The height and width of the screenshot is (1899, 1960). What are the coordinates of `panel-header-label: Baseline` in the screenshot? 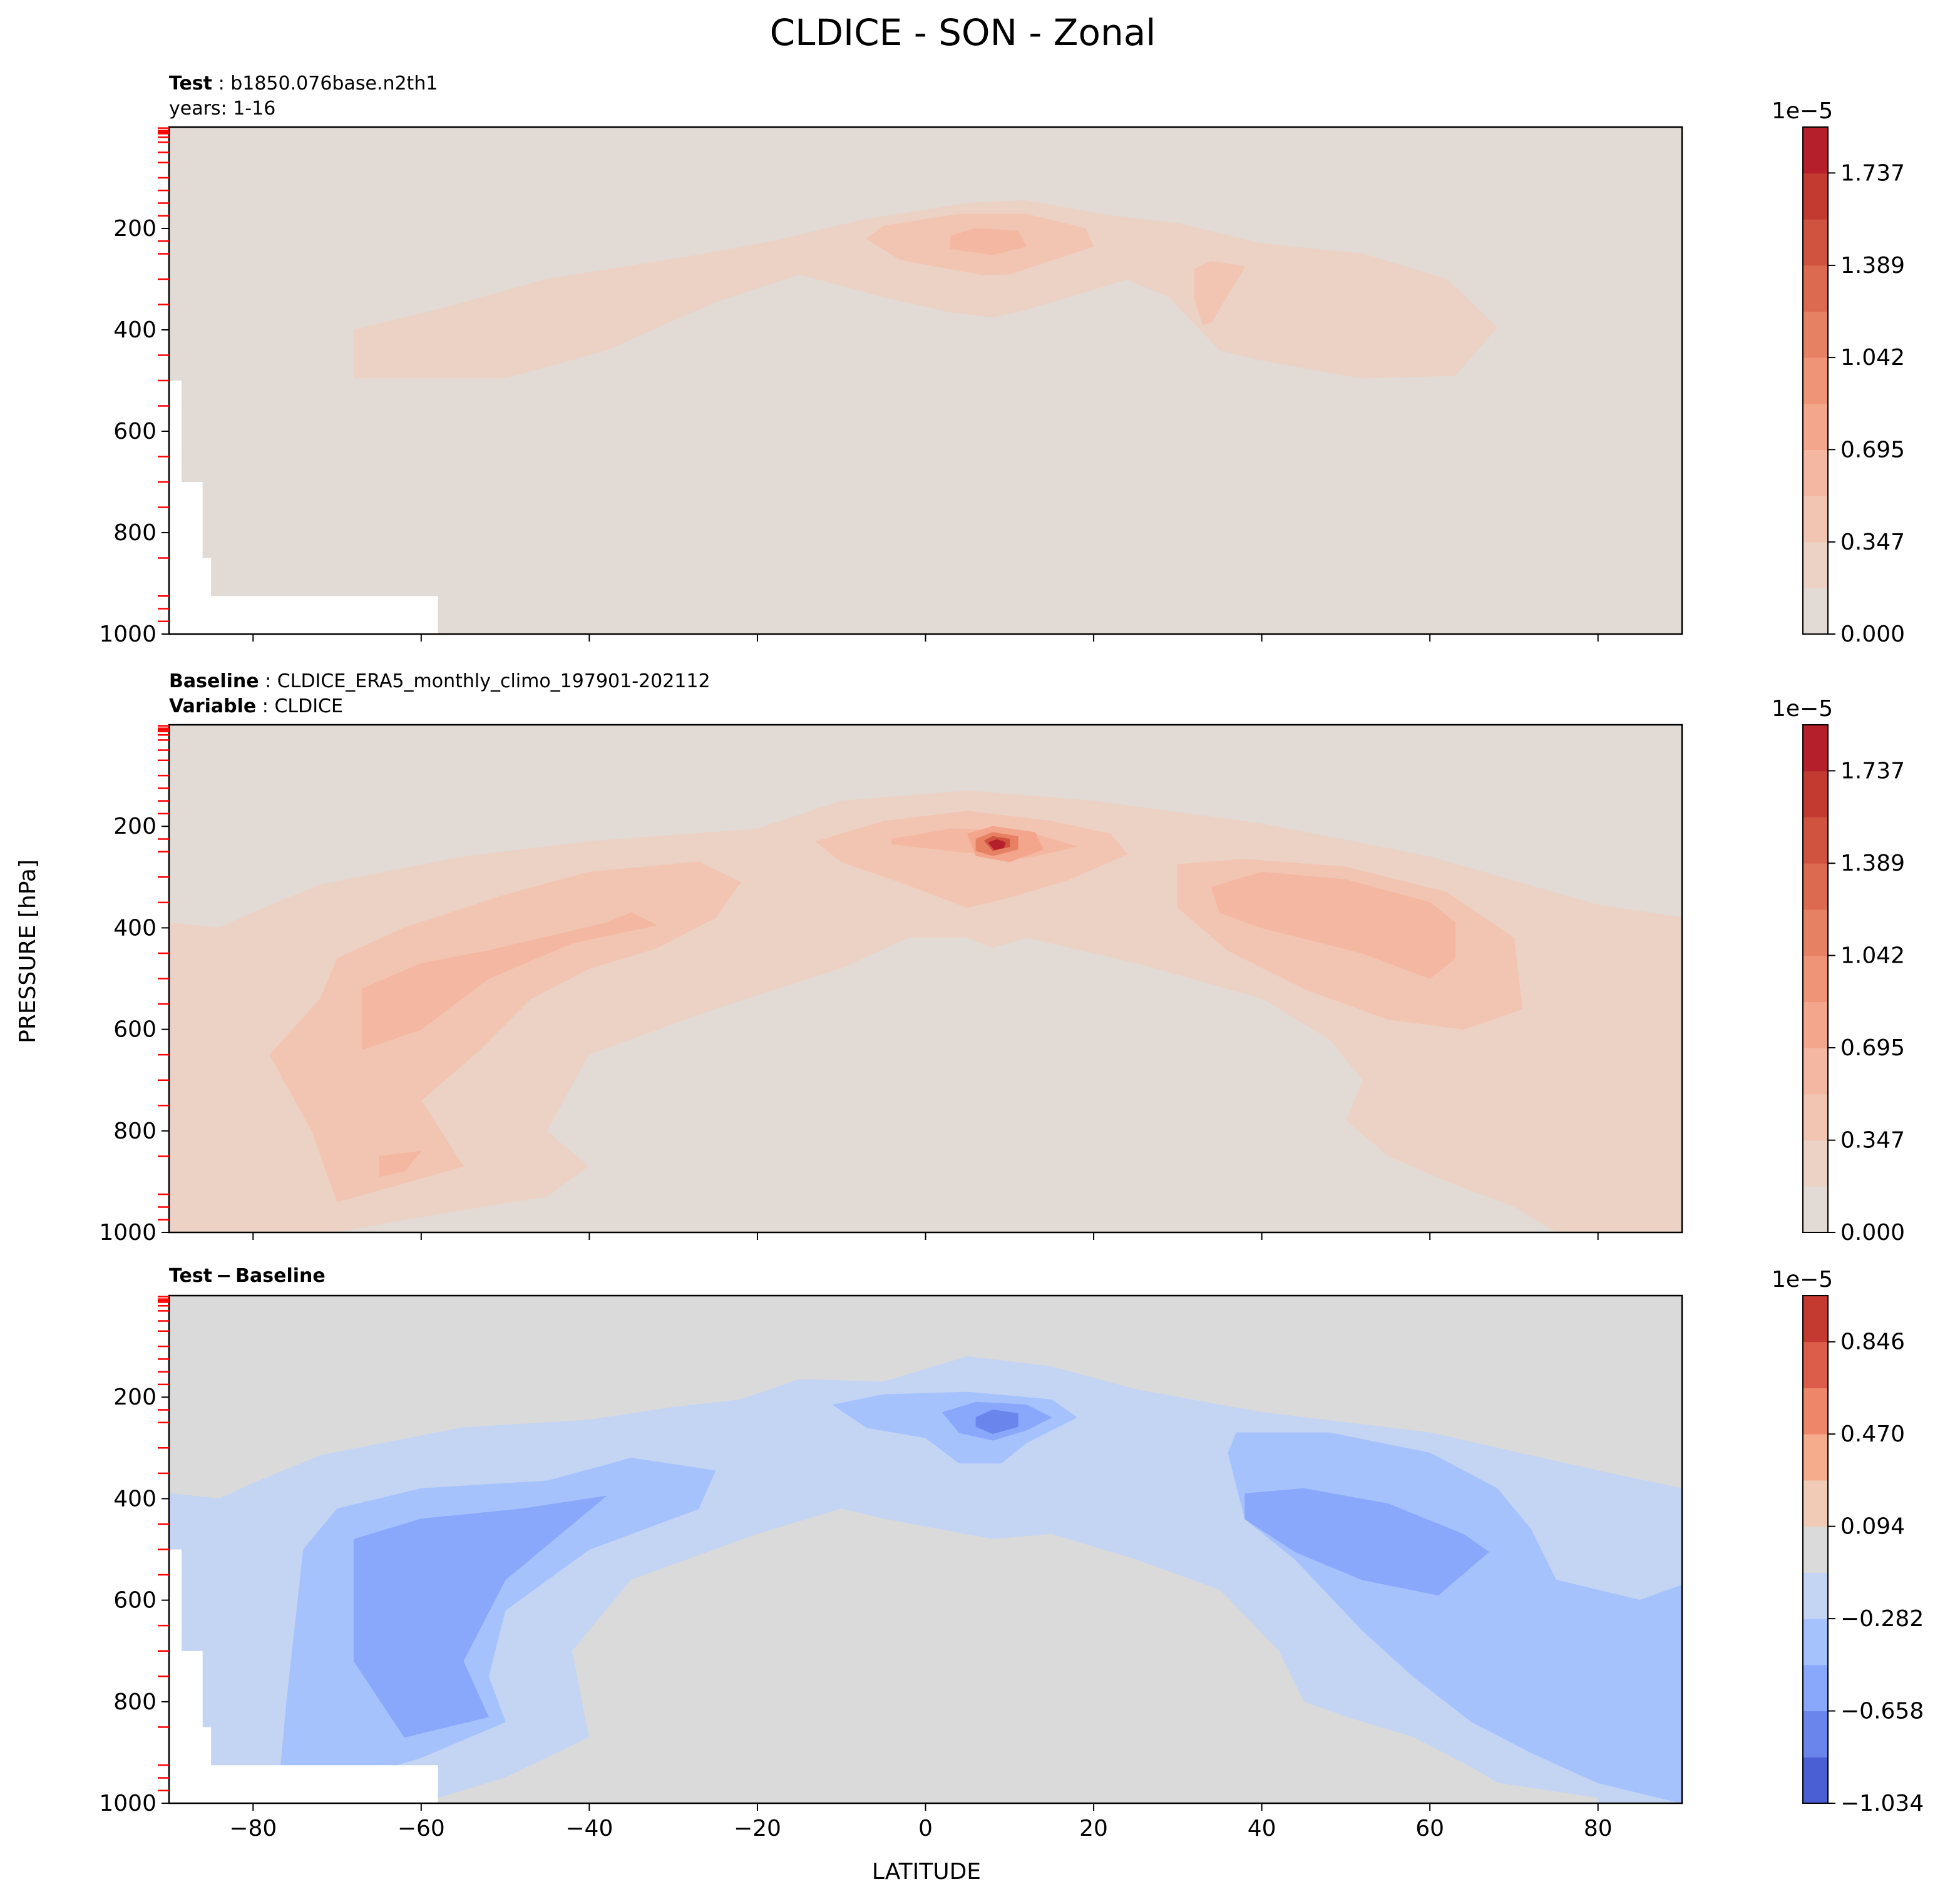 It's located at (214, 681).